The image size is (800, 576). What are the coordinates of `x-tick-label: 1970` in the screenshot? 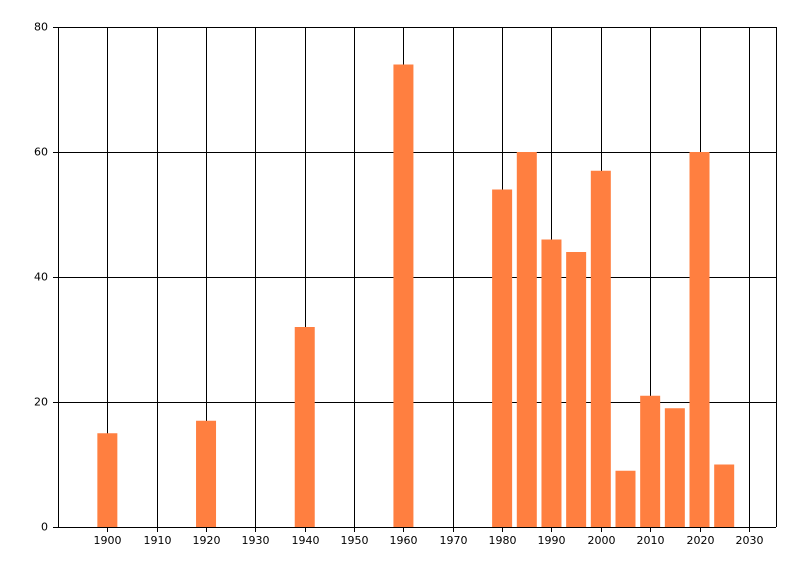 It's located at (454, 540).